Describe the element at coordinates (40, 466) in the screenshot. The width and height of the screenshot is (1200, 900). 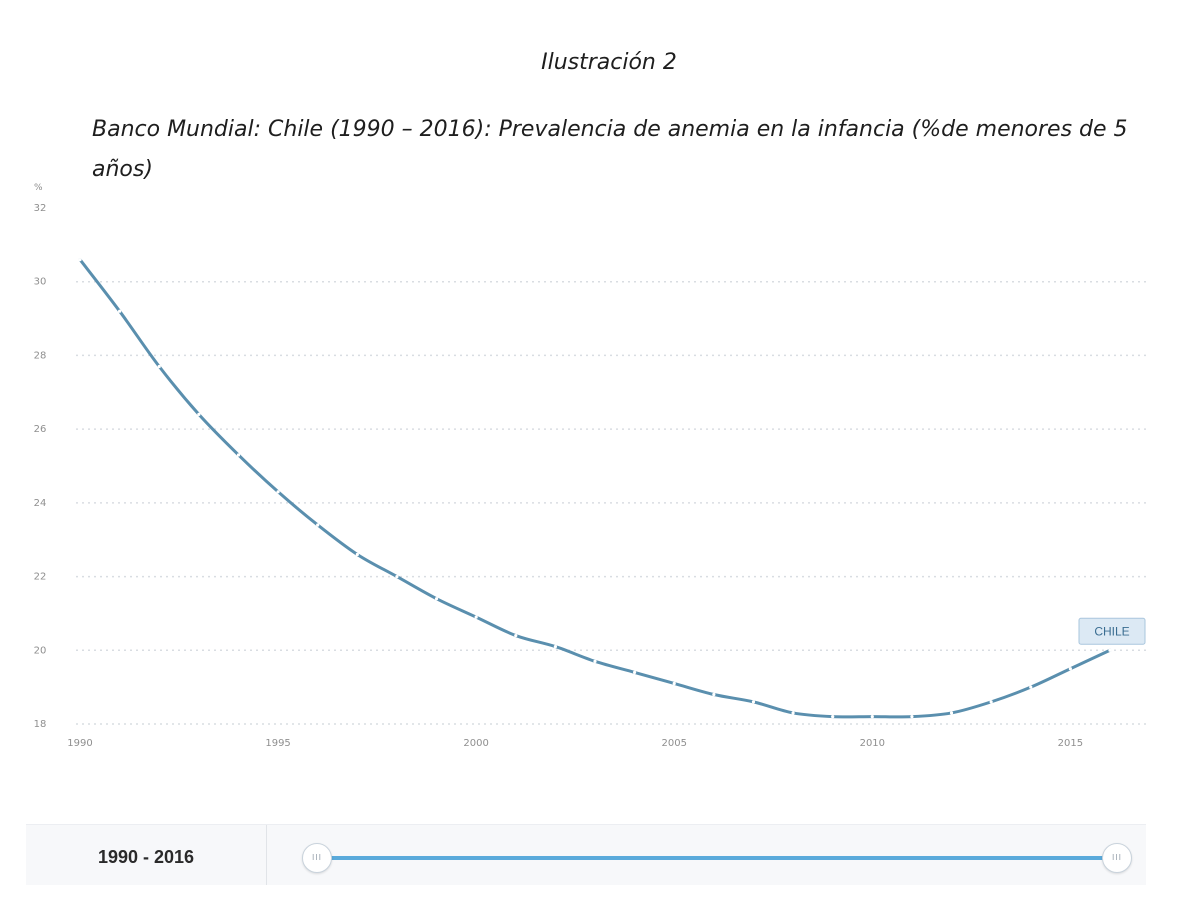
I see `y-axis-ticks: 18 20 22 24 26 28 30 32` at that location.